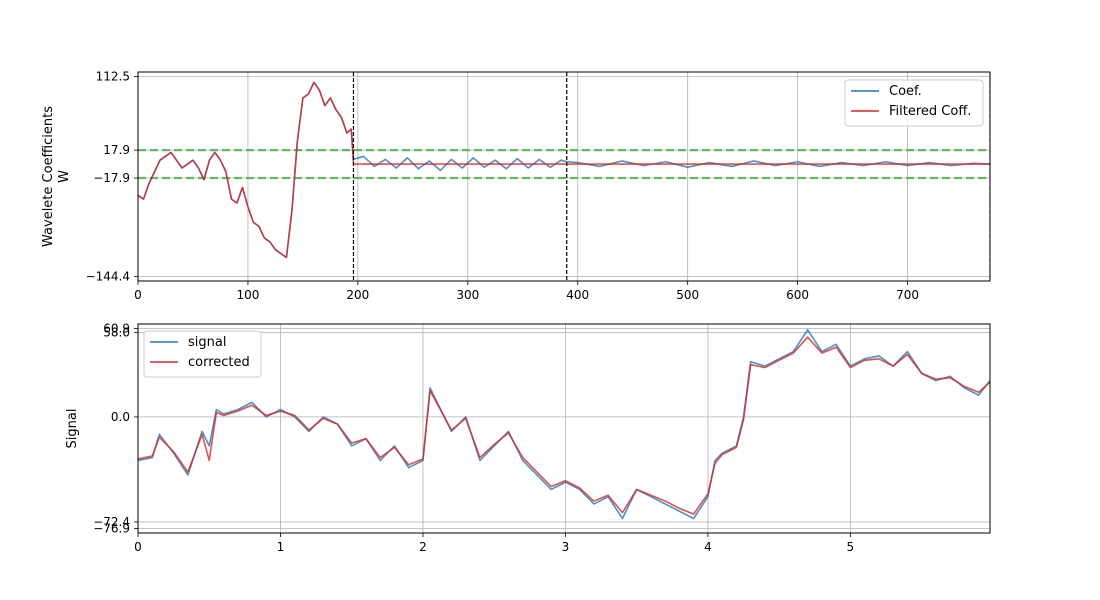  Describe the element at coordinates (930, 111) in the screenshot. I see `legend-label-filtered: Filtered Coff.` at that location.